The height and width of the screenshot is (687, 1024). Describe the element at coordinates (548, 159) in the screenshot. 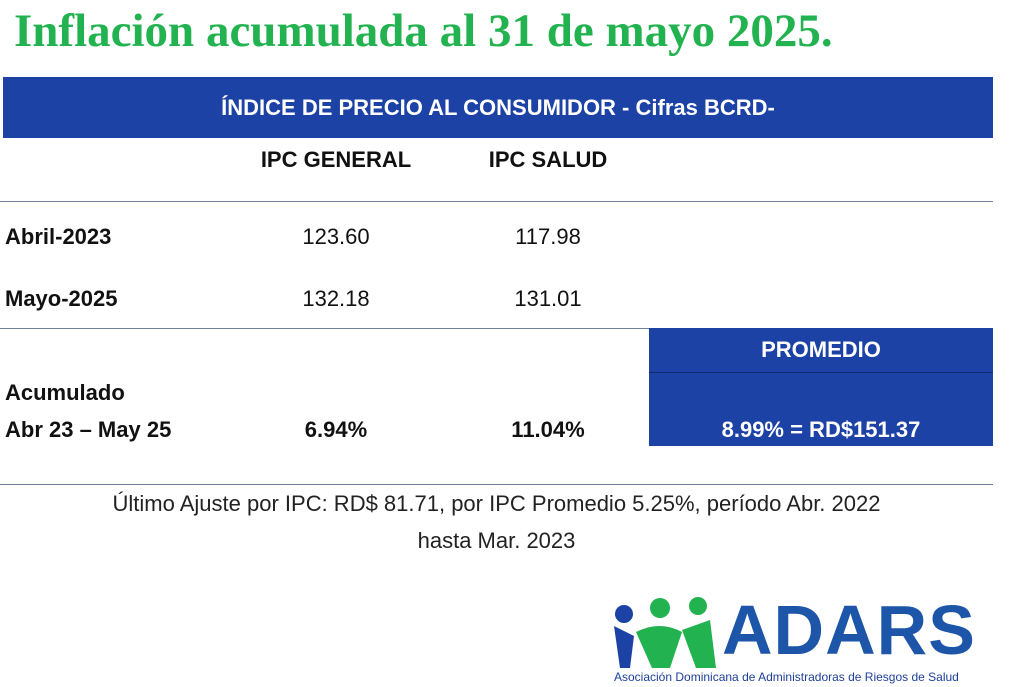

I see `column-header: IPC SALUD` at that location.